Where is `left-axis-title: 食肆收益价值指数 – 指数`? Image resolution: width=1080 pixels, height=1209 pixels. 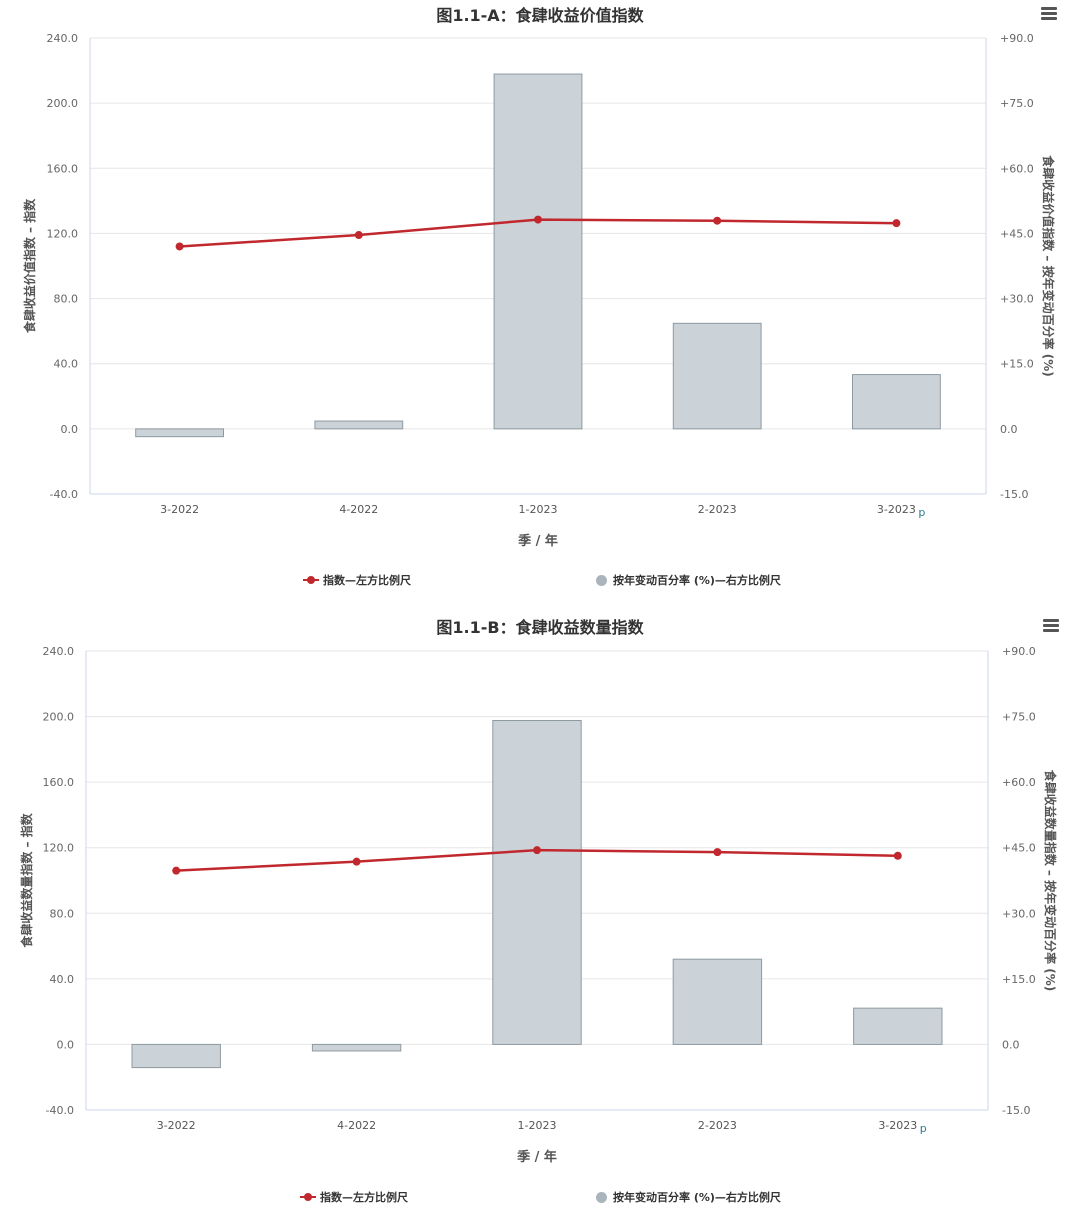 left-axis-title: 食肆收益价值指数 – 指数 is located at coordinates (29, 266).